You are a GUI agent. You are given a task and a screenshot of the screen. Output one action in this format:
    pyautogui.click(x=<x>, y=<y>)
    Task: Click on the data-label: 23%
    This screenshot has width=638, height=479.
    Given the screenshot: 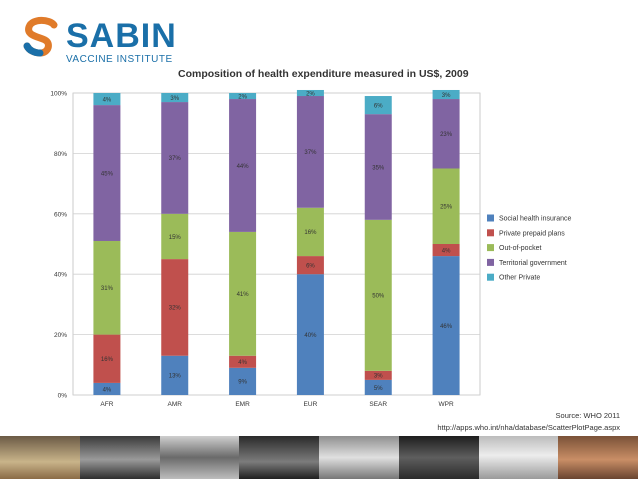 What is the action you would take?
    pyautogui.click(x=446, y=135)
    